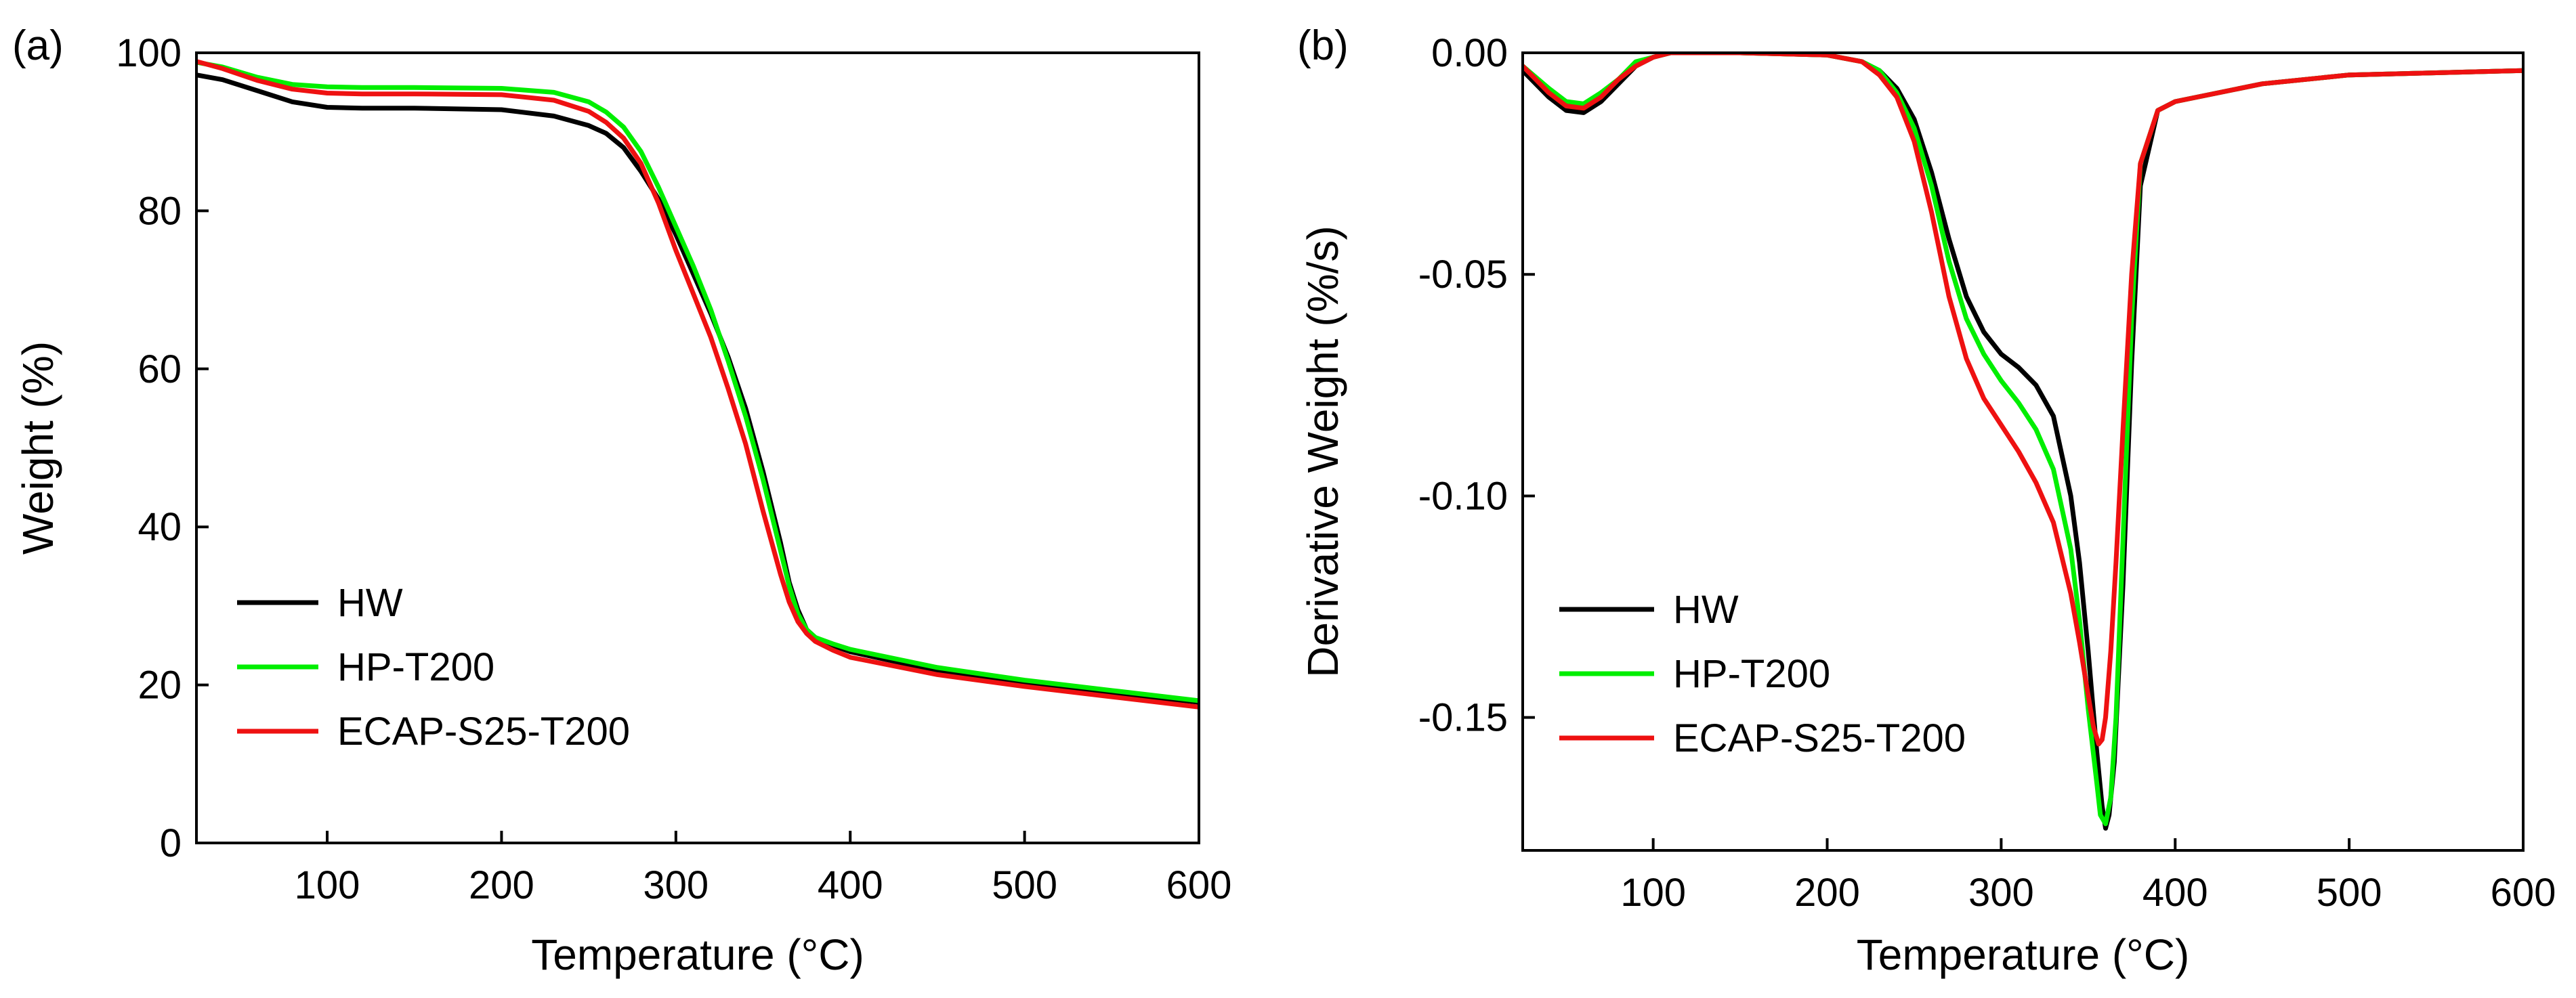  I want to click on y-axis-title: Weight (%), so click(38, 448).